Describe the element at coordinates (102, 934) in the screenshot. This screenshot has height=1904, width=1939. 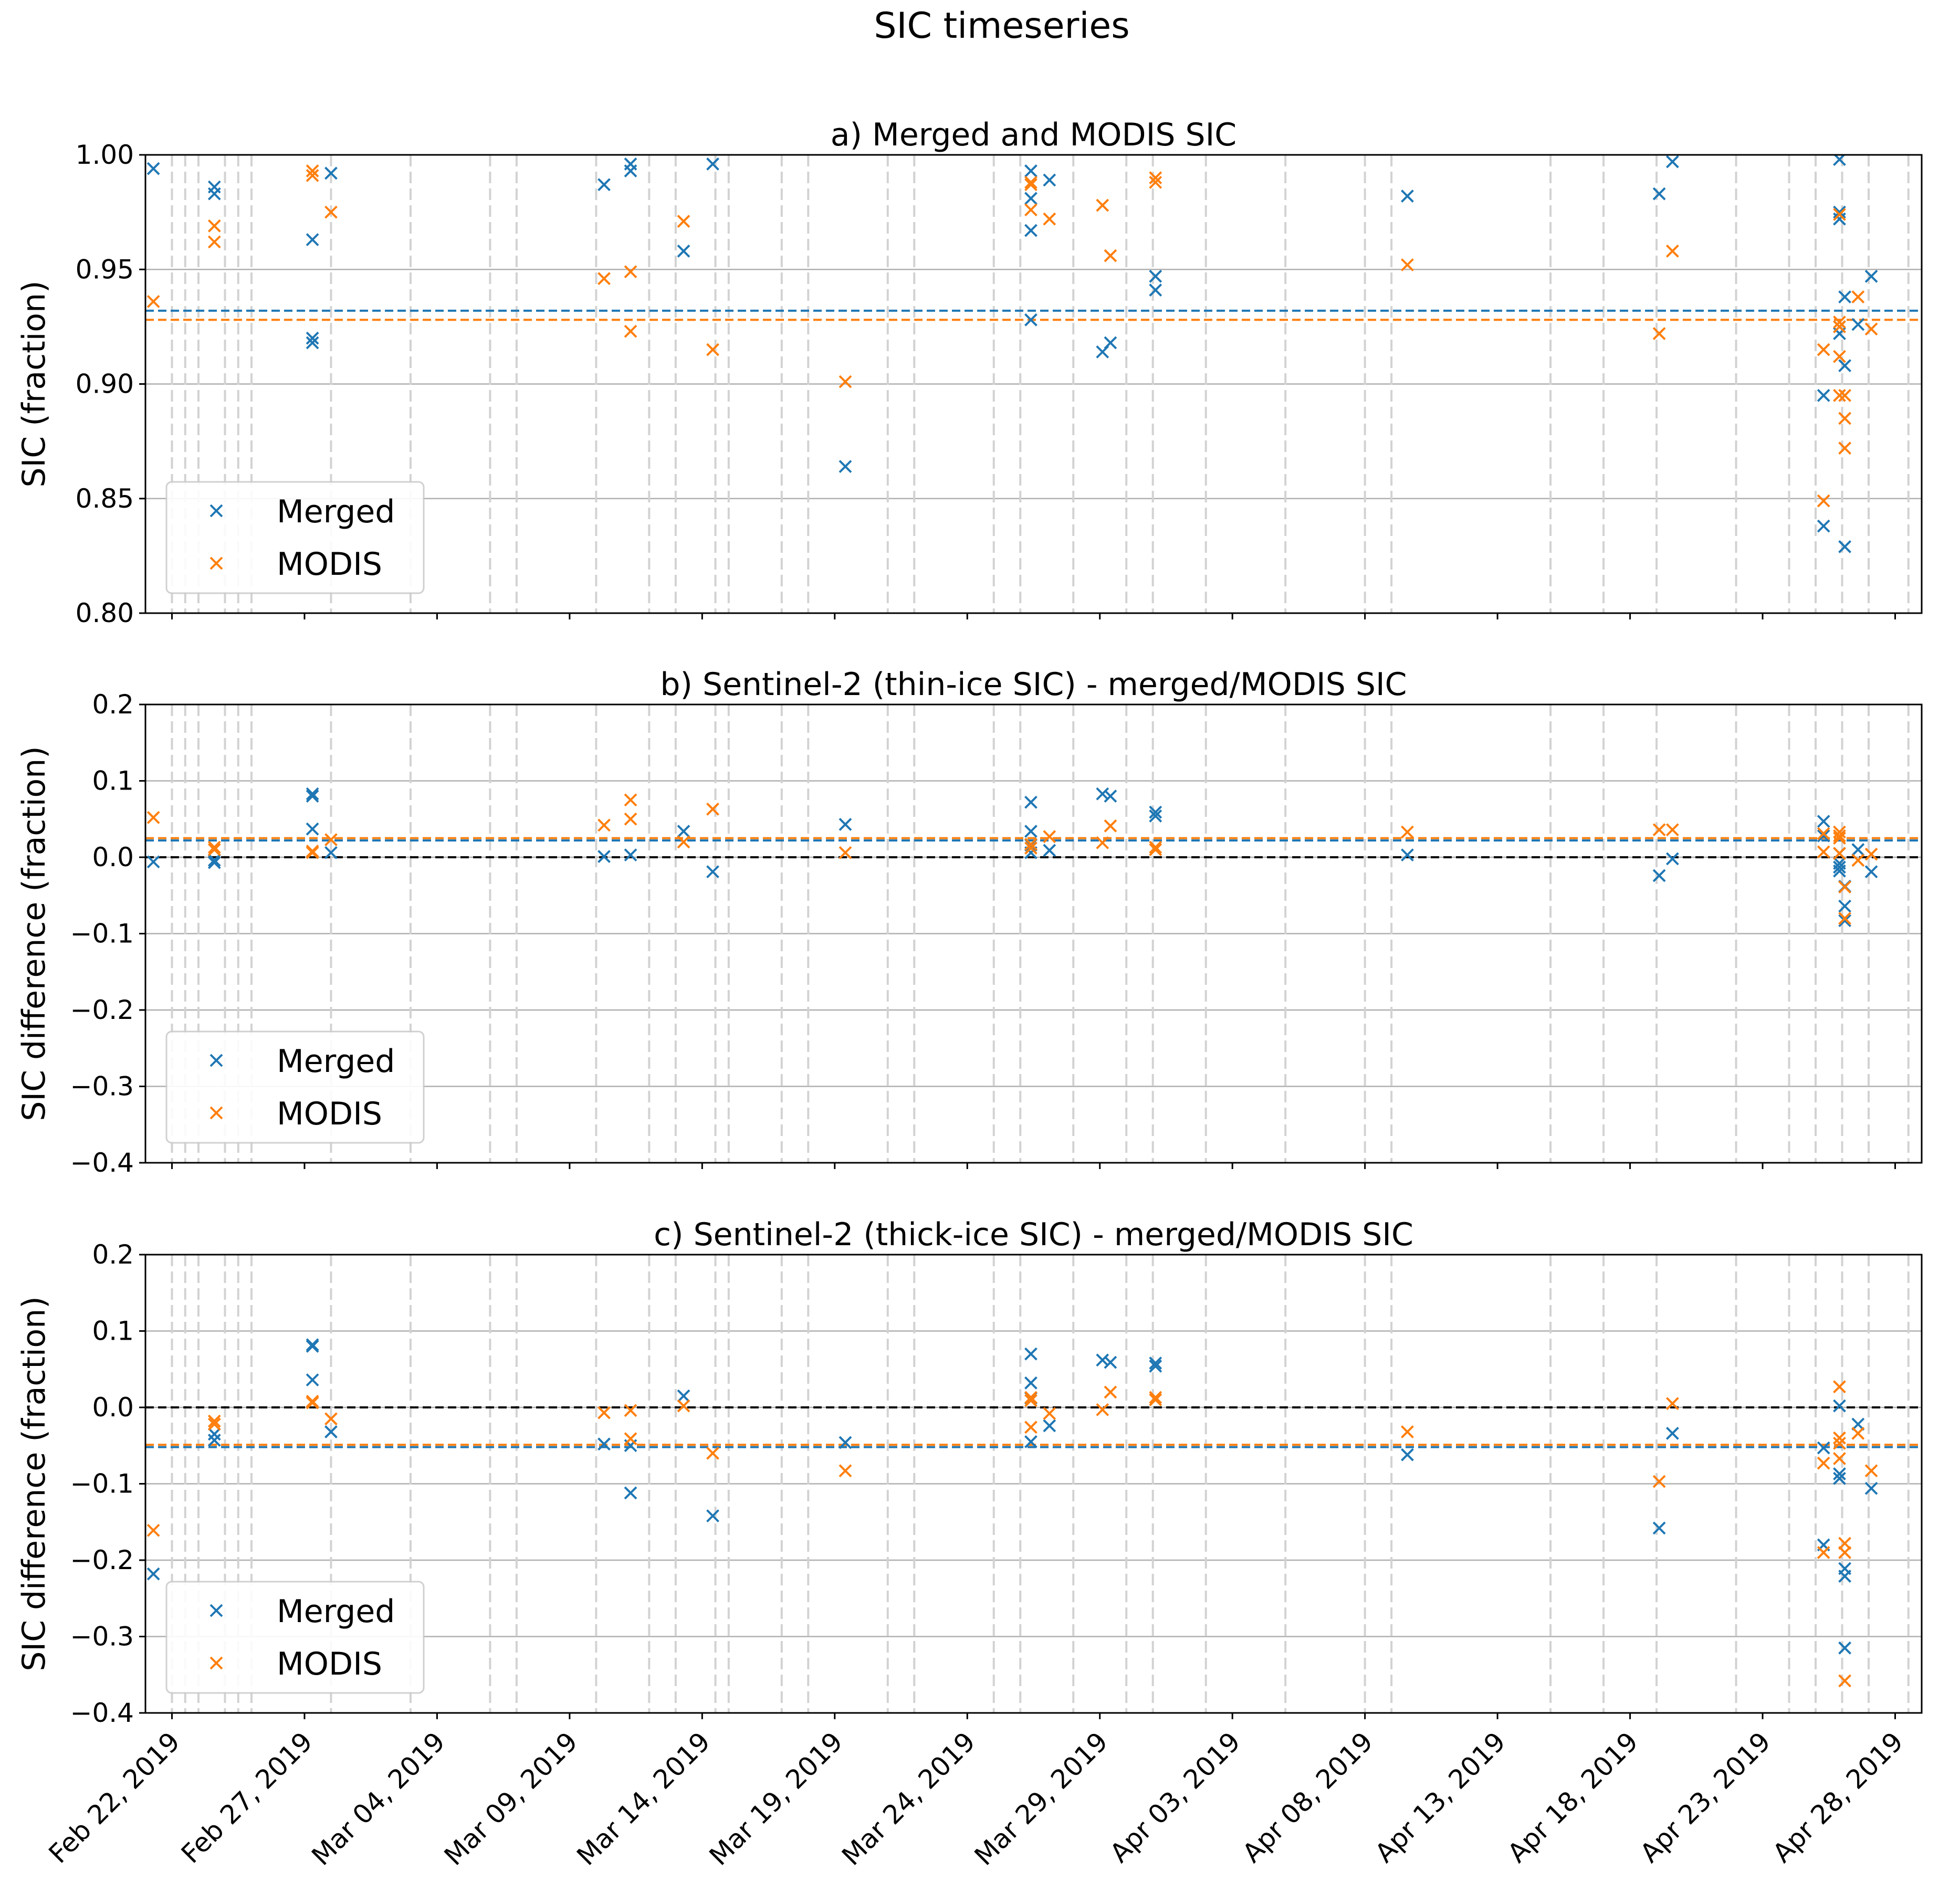
I see `y-tick-label: −0.1` at that location.